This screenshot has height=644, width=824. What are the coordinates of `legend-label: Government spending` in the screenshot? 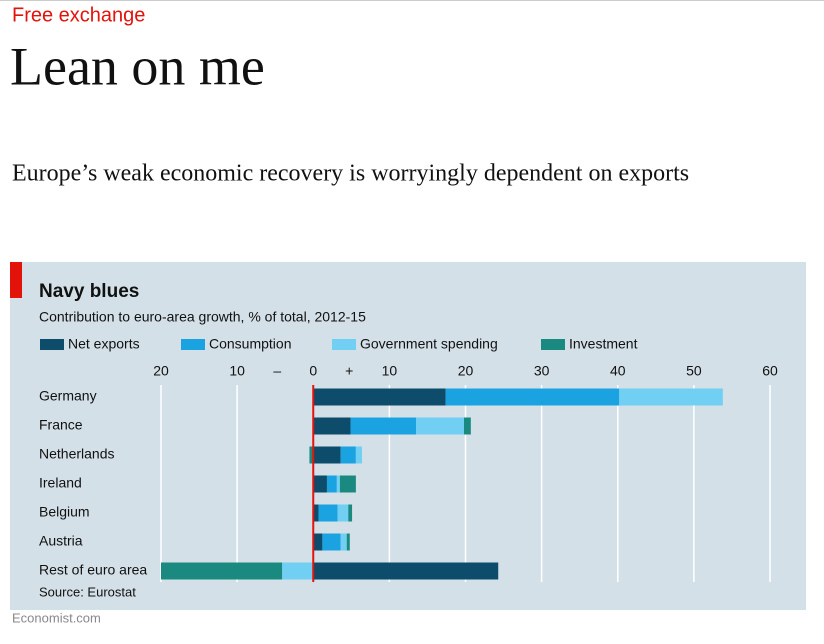 It's located at (429, 344).